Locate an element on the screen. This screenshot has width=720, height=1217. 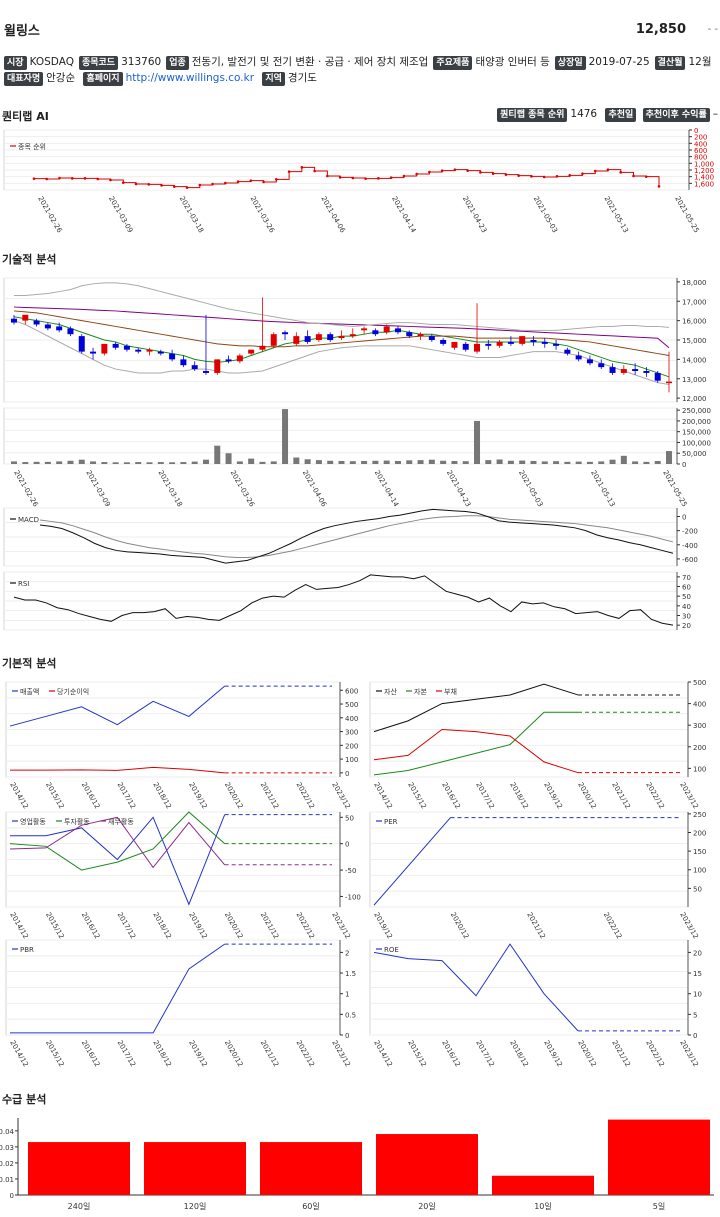
pbr-chart-xlabel: 2021/12 is located at coordinates (269, 1053).